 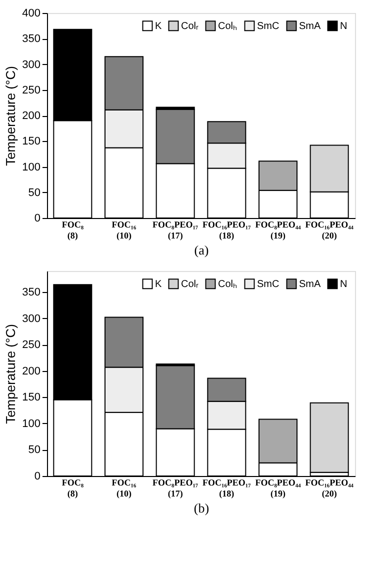 I want to click on bar, so click(x=329, y=437).